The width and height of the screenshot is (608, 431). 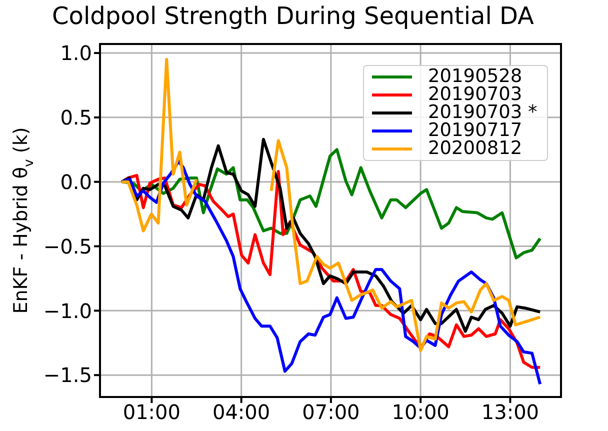 What do you see at coordinates (475, 76) in the screenshot?
I see `legend-label: 20190528` at bounding box center [475, 76].